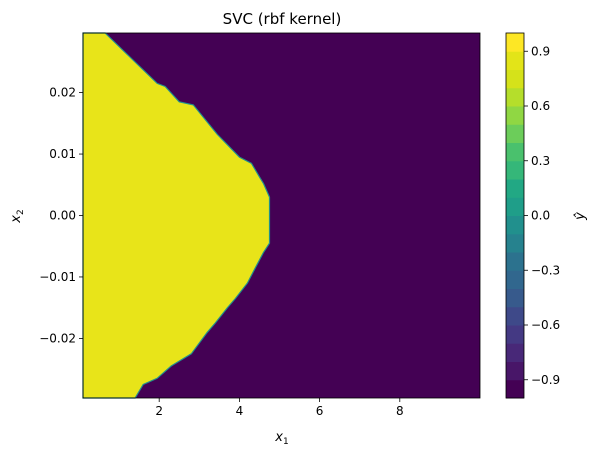 Image resolution: width=601 pixels, height=455 pixels. Describe the element at coordinates (240, 411) in the screenshot. I see `x-tick-label: 4` at that location.